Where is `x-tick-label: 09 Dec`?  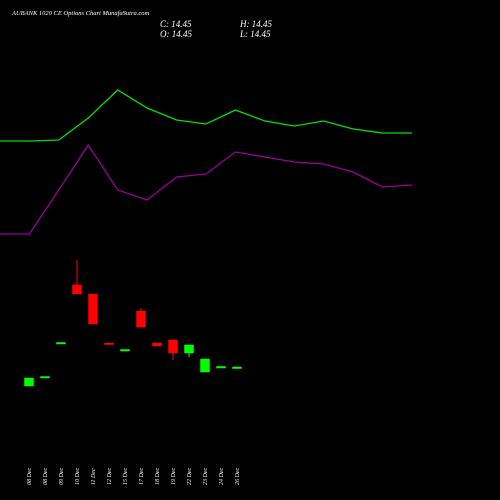
x-tick-label: 09 Dec is located at coordinates (62, 476).